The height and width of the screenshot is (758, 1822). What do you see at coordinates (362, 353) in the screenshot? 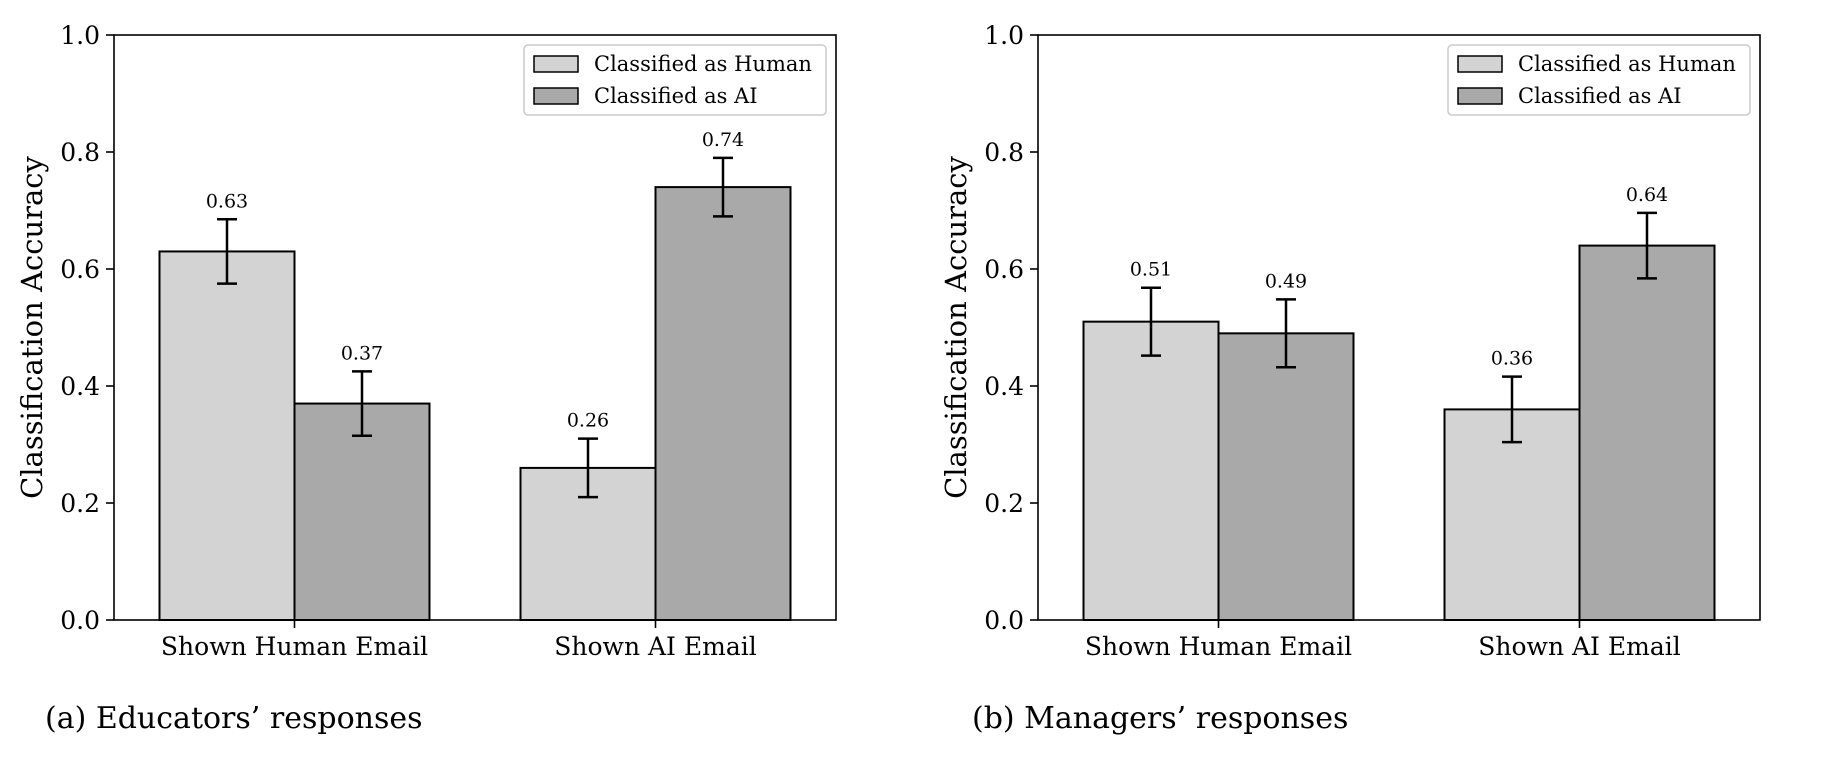
I see `data-label: 0.37` at bounding box center [362, 353].